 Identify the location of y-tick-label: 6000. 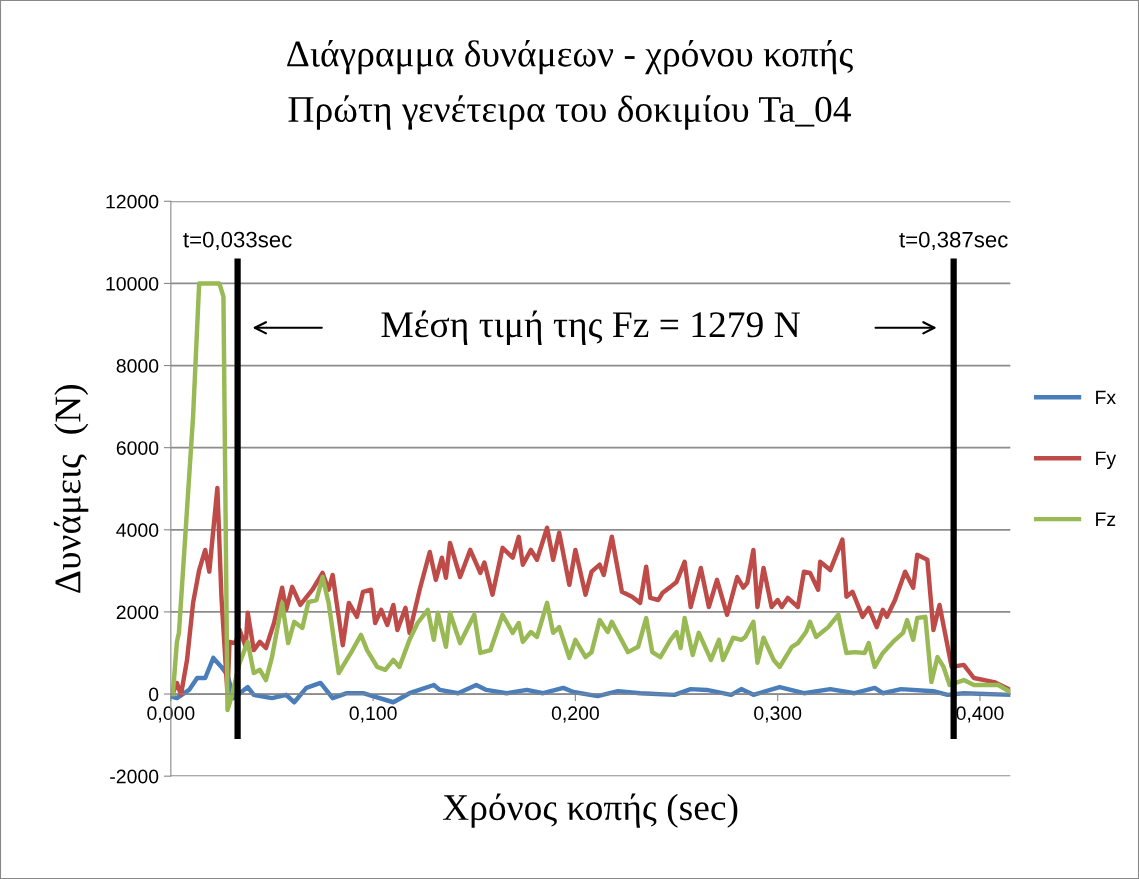
(137, 448).